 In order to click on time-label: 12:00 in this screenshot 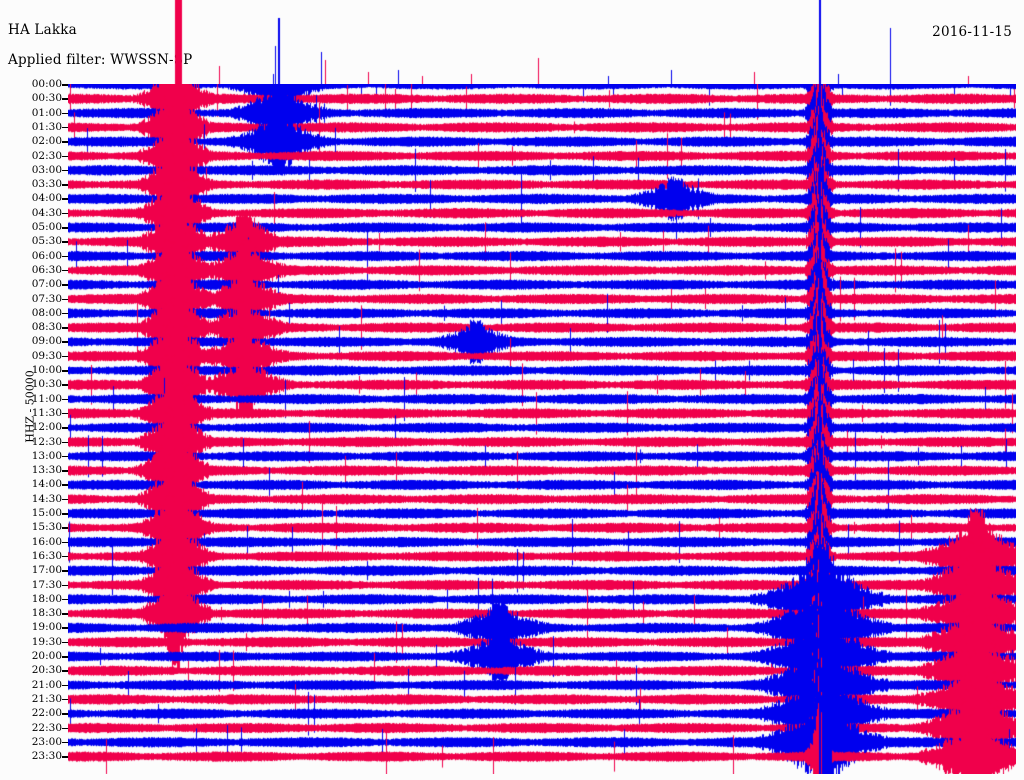, I will do `click(46, 427)`.